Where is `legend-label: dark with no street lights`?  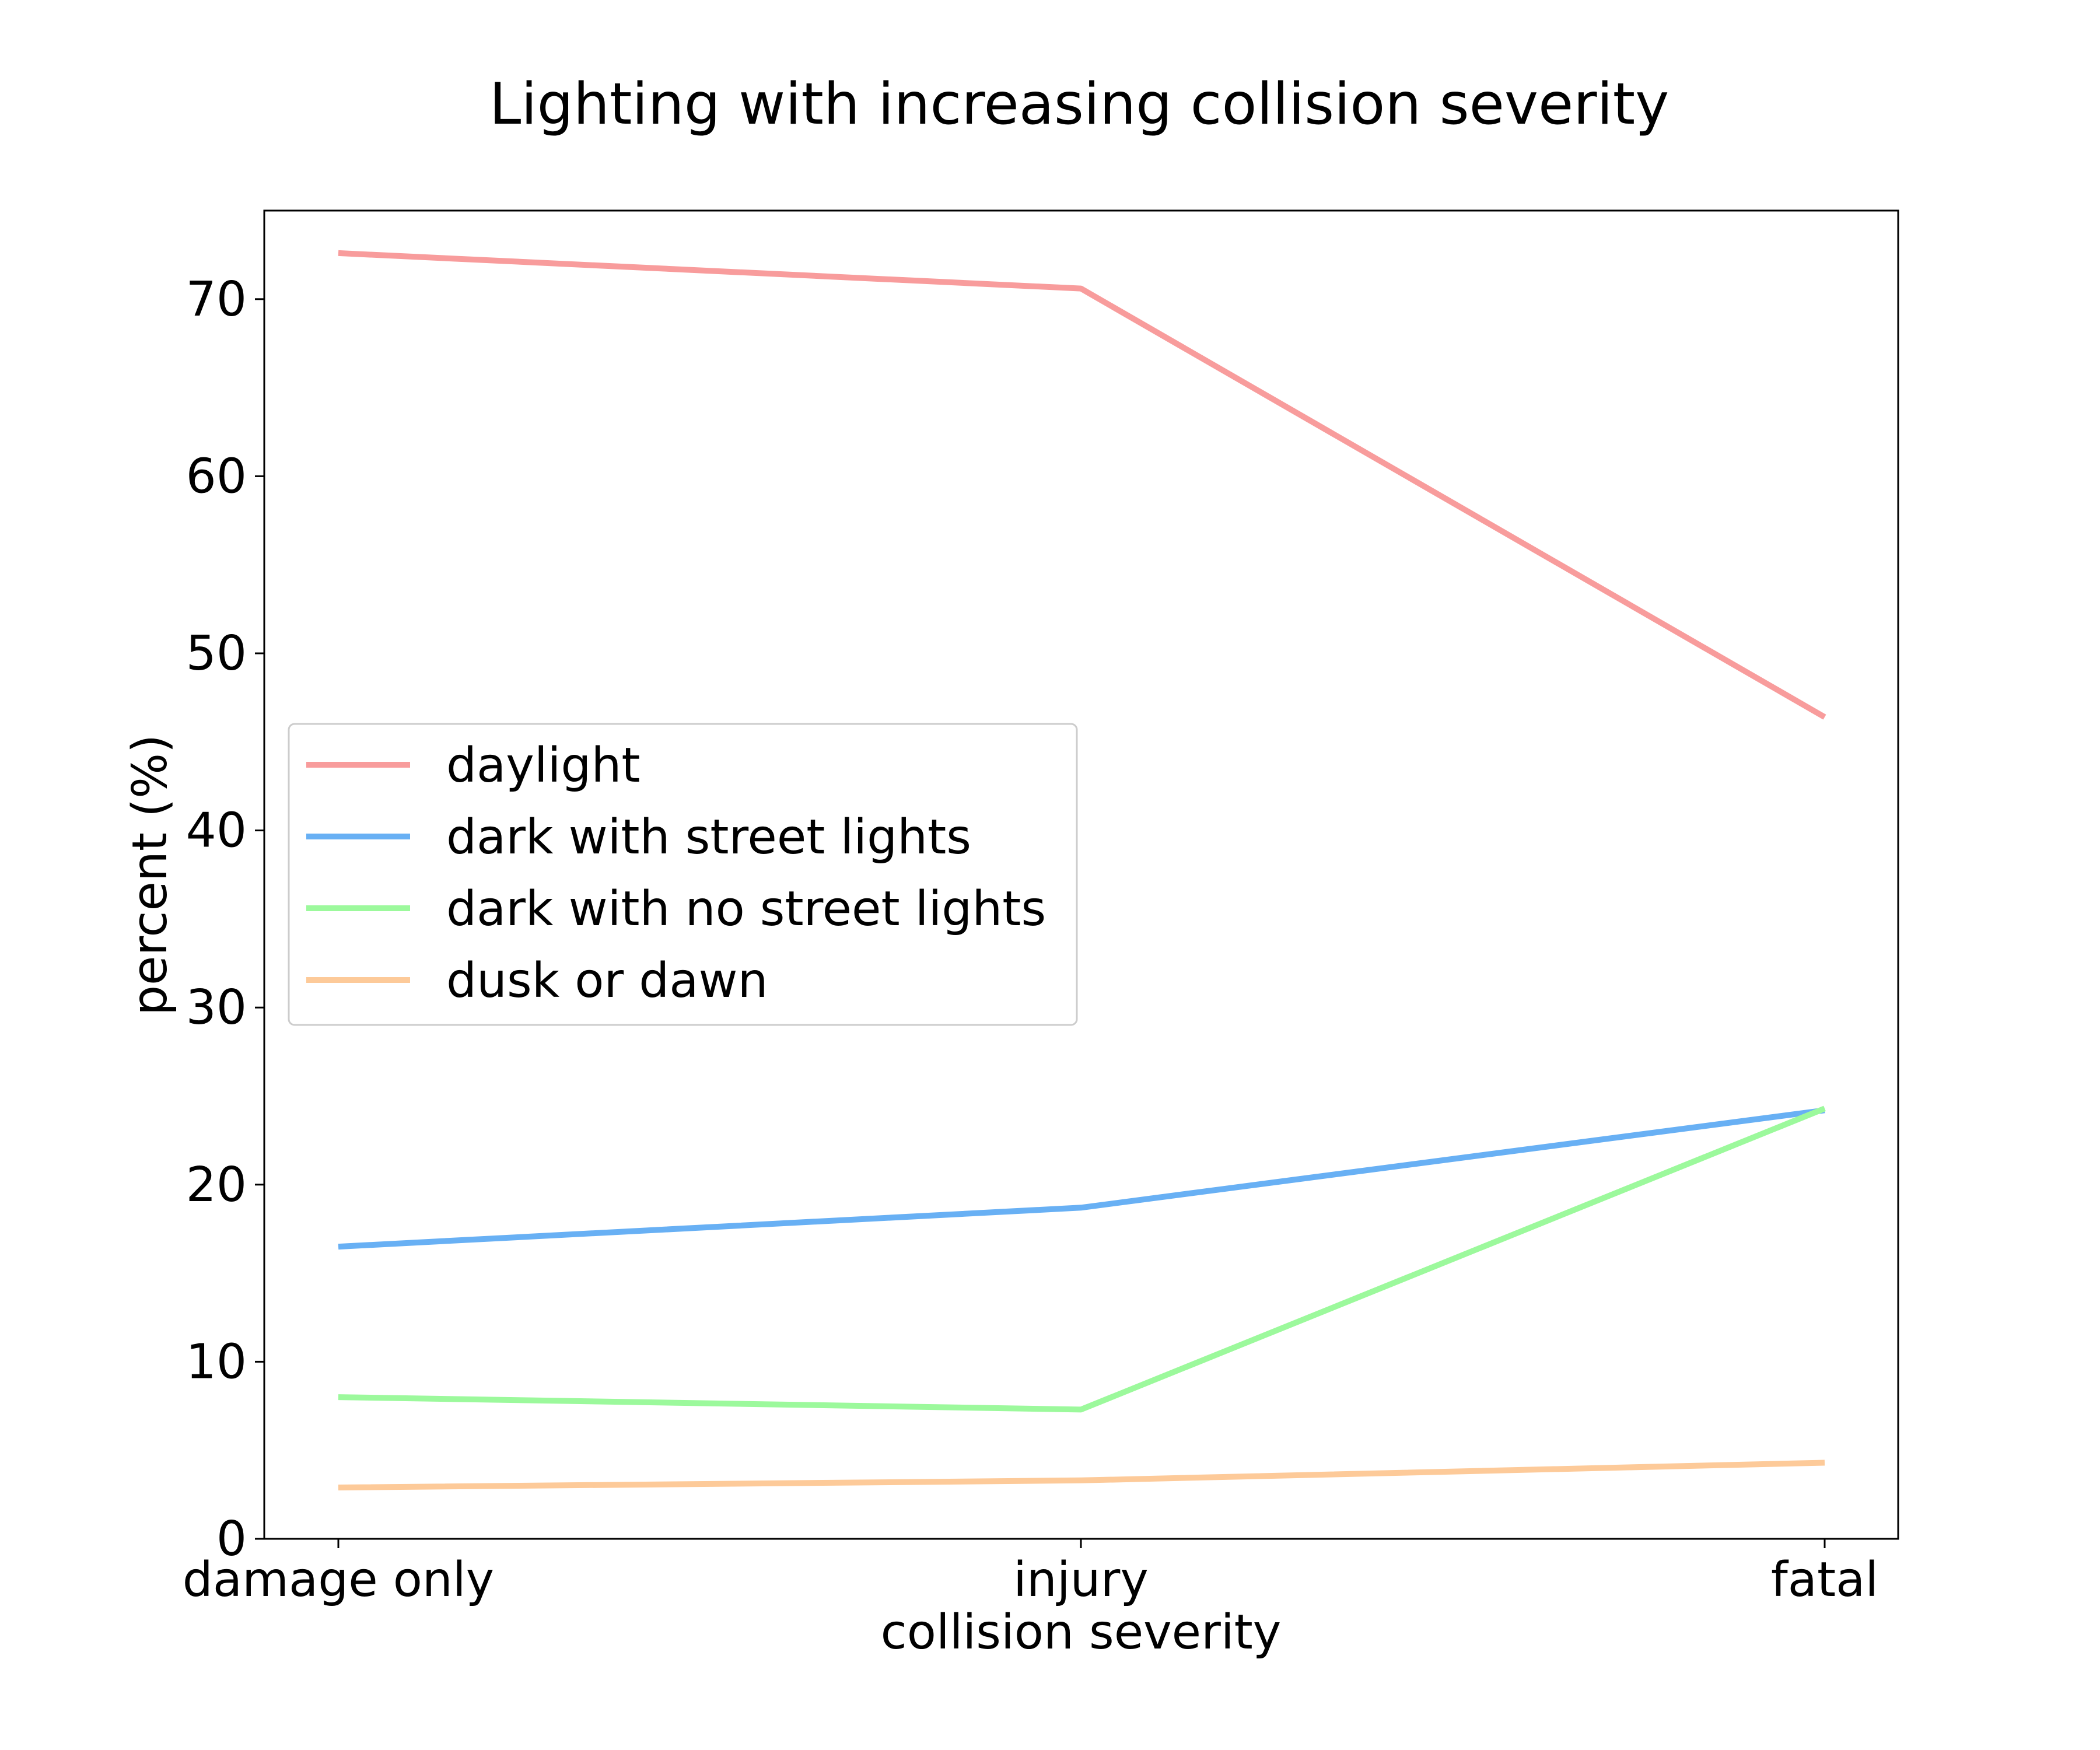
legend-label: dark with no street lights is located at coordinates (746, 909).